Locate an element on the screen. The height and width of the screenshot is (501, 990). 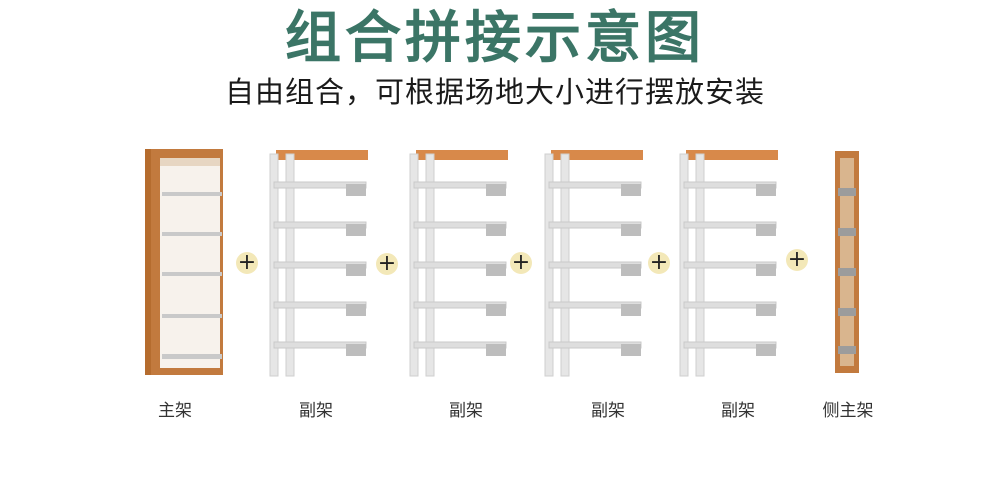
side-main-frame-illustration is located at coordinates (847, 263).